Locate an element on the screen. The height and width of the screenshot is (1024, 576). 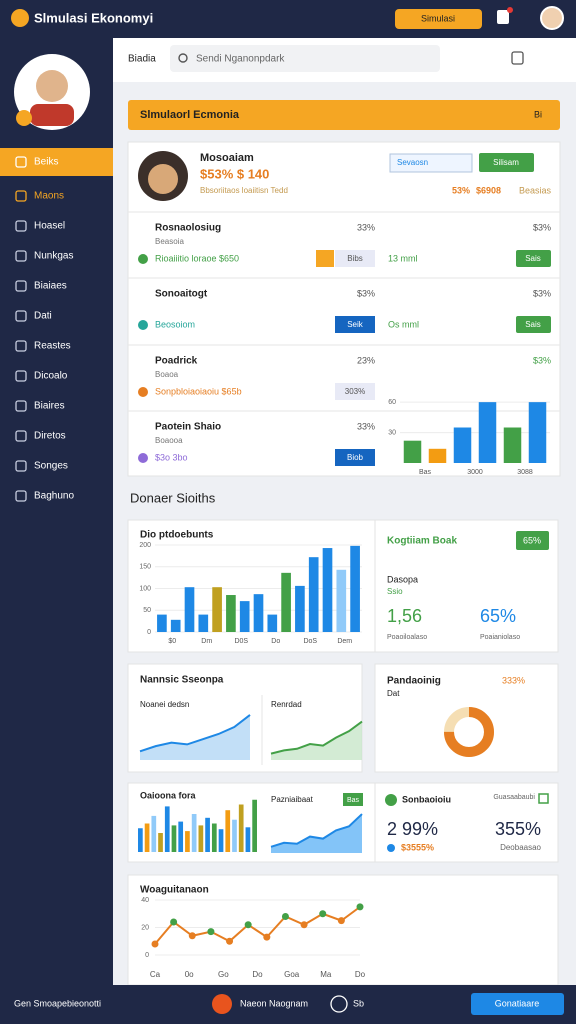
nav-item: Baghuno is located at coordinates (54, 496).